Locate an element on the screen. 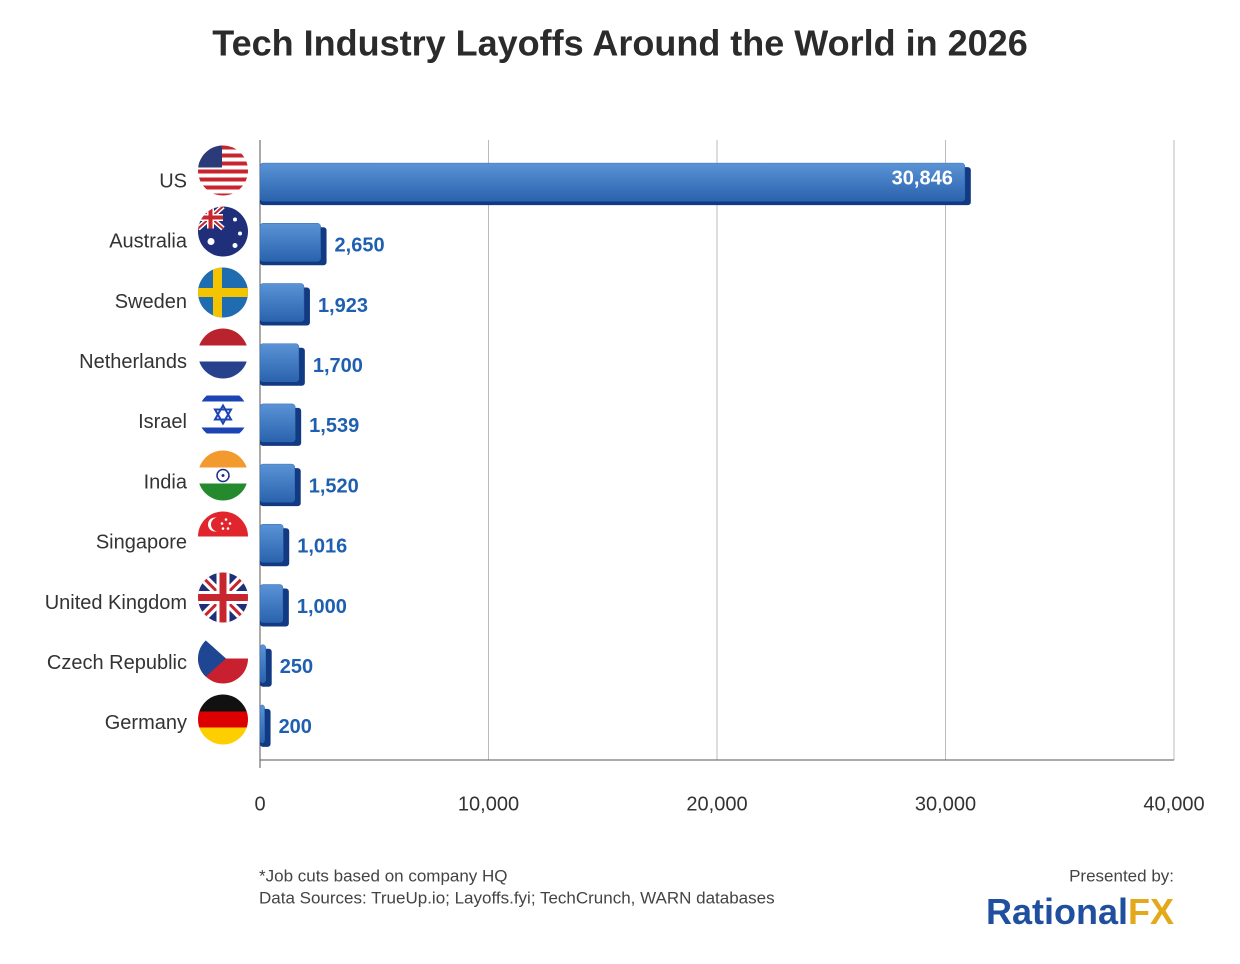 The width and height of the screenshot is (1240, 964). flag-uk is located at coordinates (223, 597).